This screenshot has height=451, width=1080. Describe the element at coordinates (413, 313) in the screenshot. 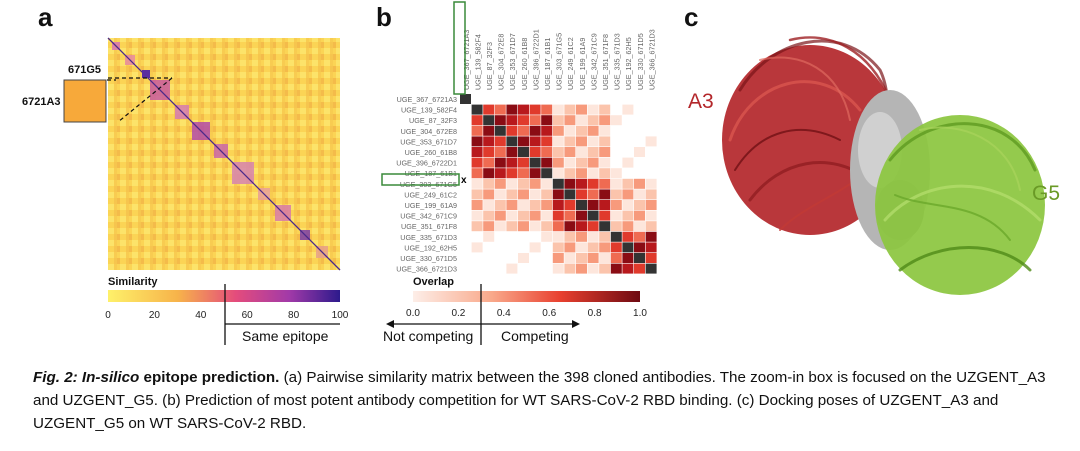

I see `overlap-tick-label: 0.0` at that location.